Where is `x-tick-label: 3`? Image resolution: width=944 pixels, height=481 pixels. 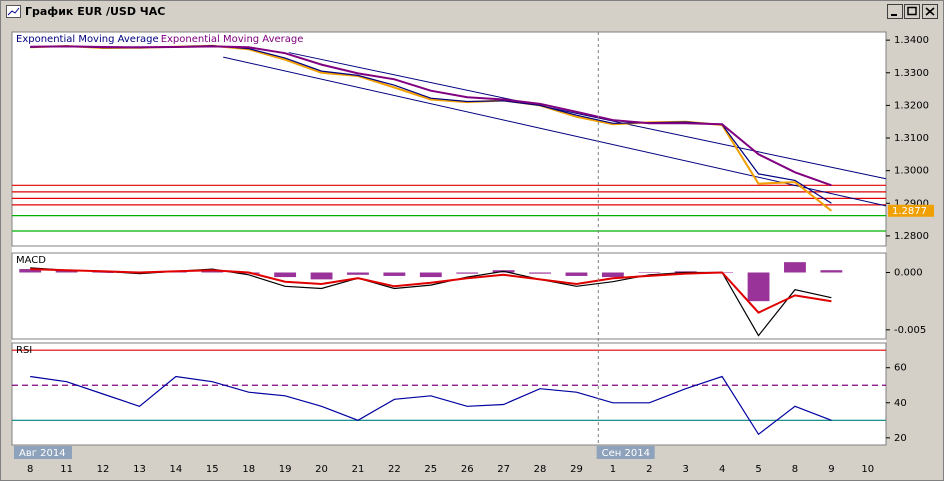 x-tick-label: 3 is located at coordinates (686, 469).